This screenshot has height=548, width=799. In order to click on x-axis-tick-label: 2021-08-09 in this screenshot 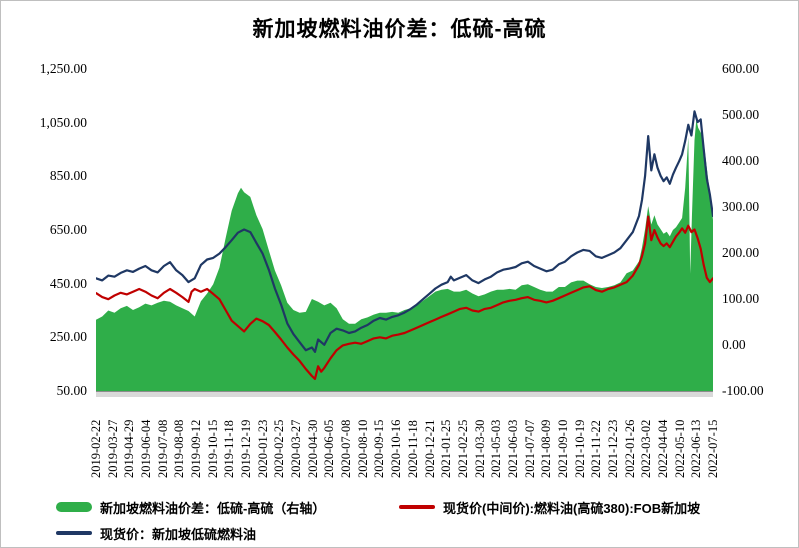, I will do `click(546, 448)`.